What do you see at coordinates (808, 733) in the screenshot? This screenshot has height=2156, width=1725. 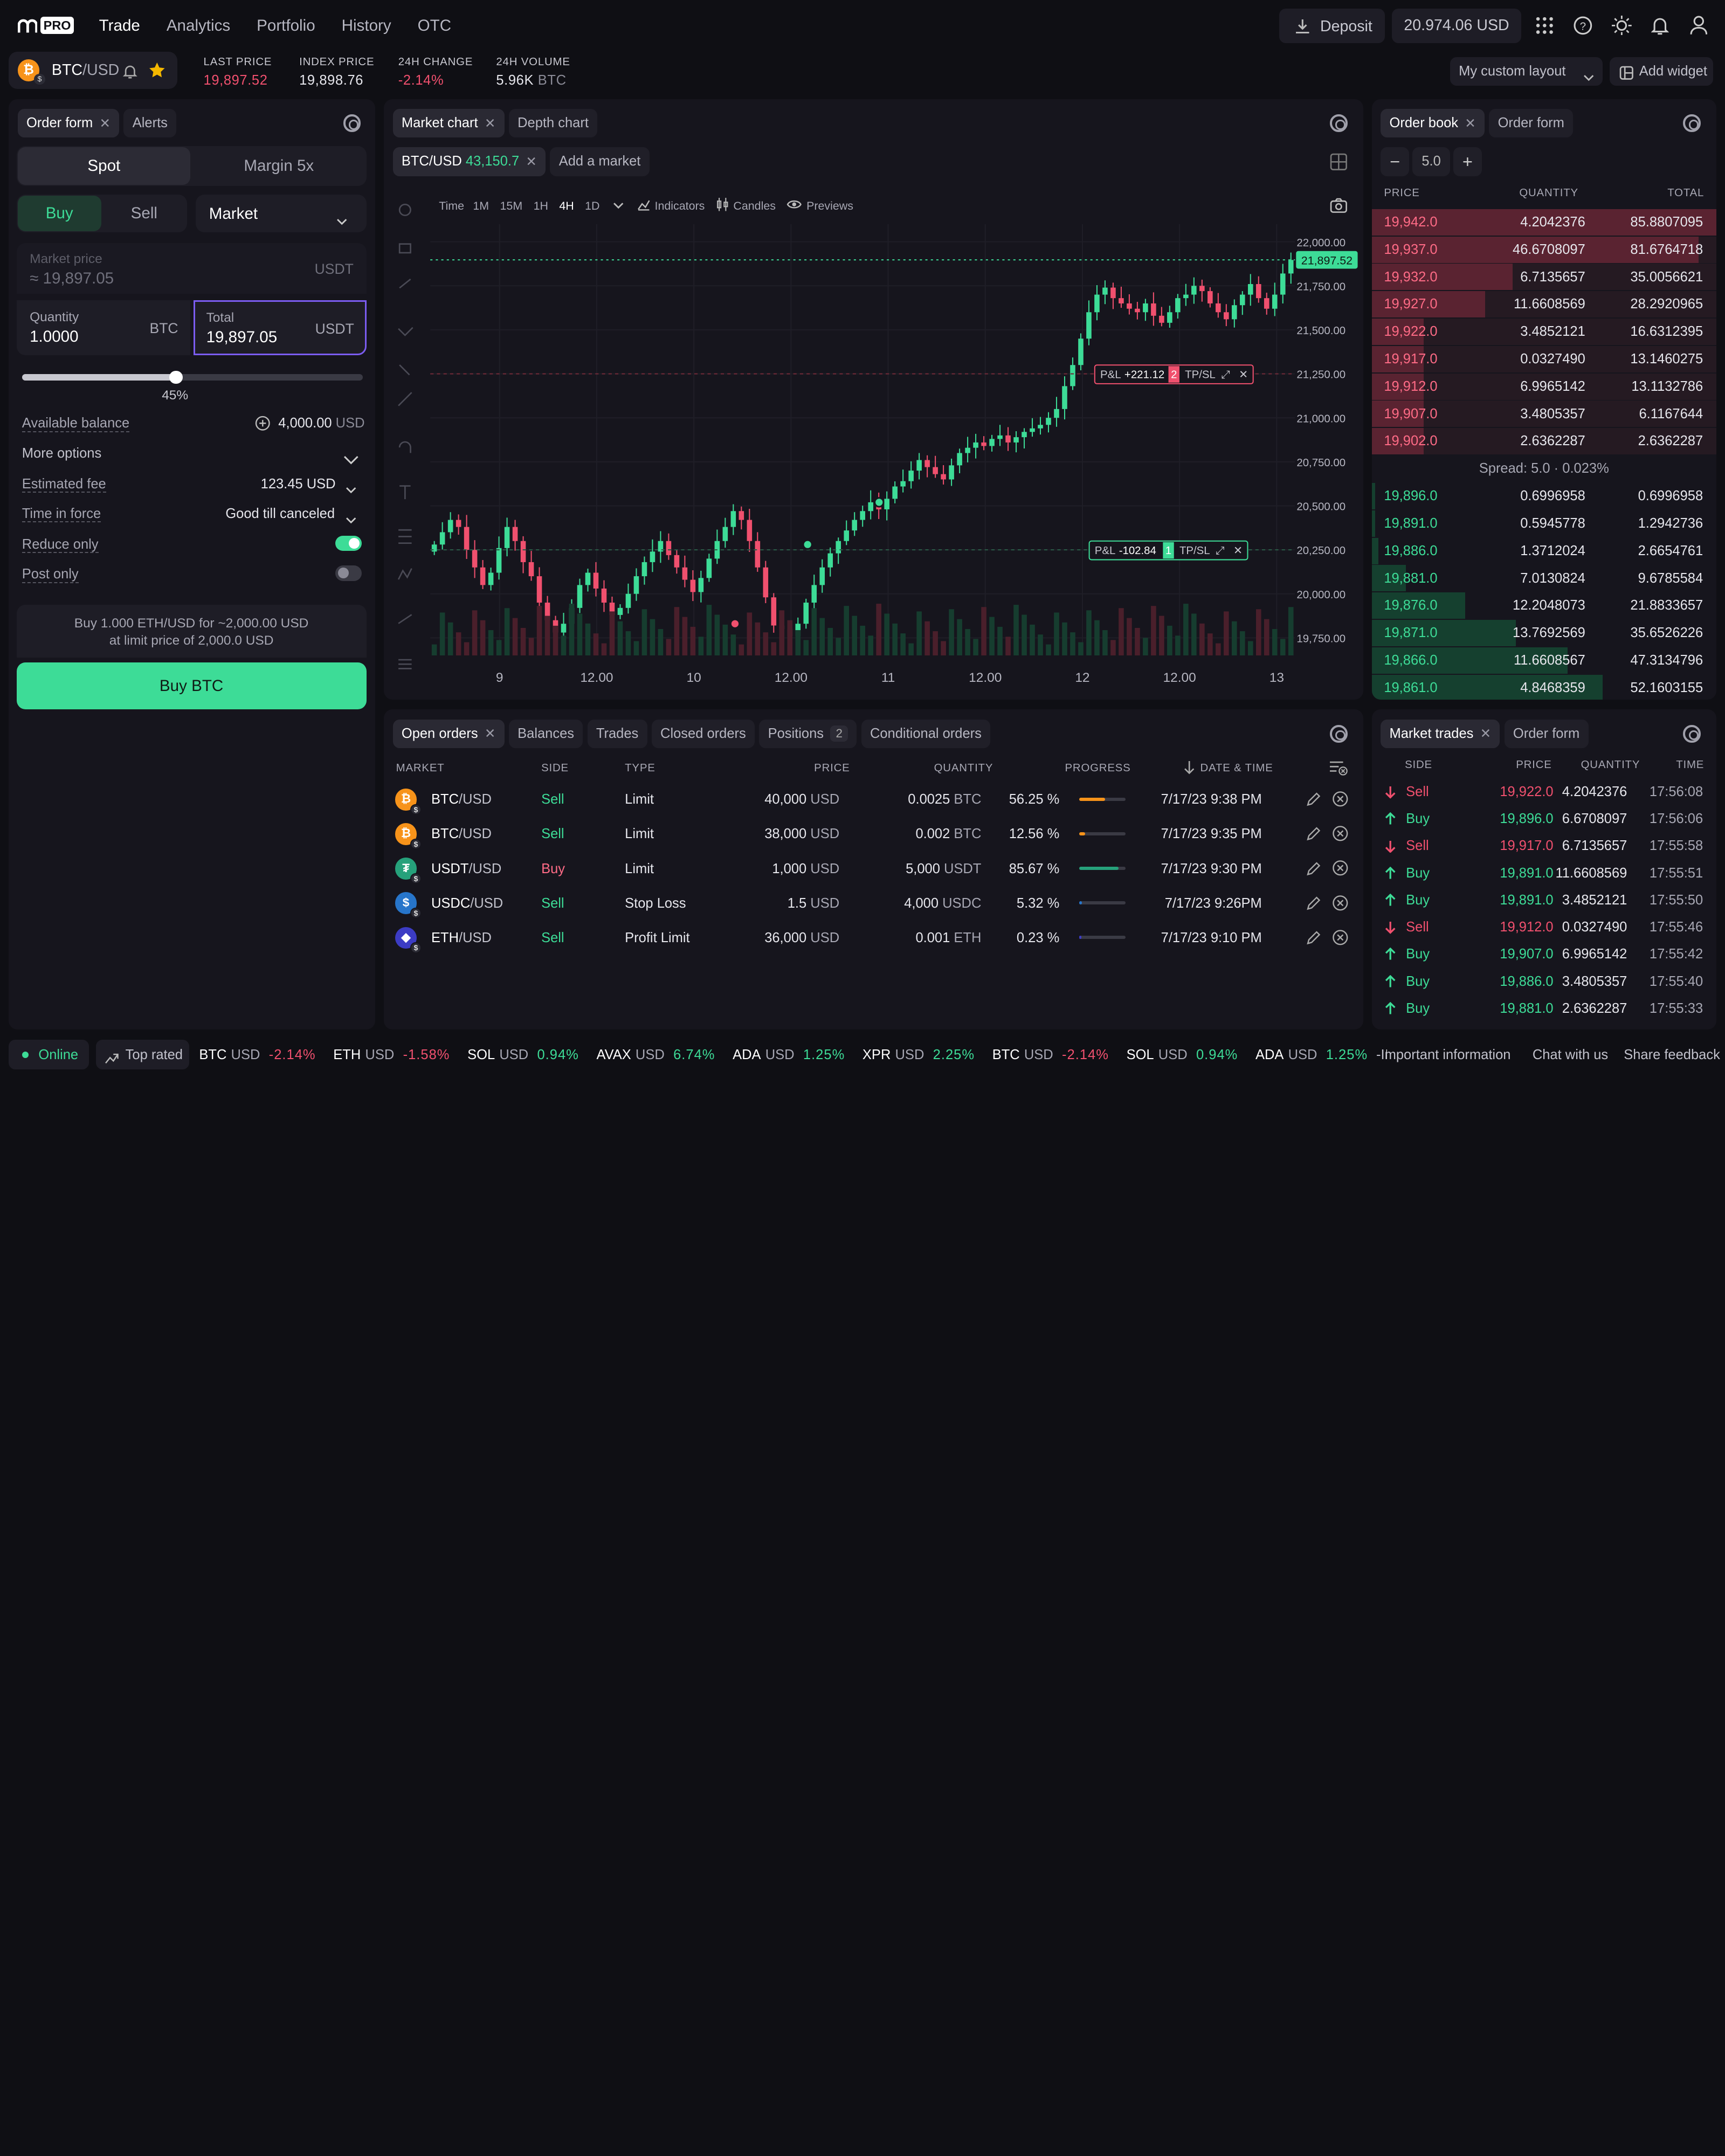 I see `tab-positions: Positions 2` at bounding box center [808, 733].